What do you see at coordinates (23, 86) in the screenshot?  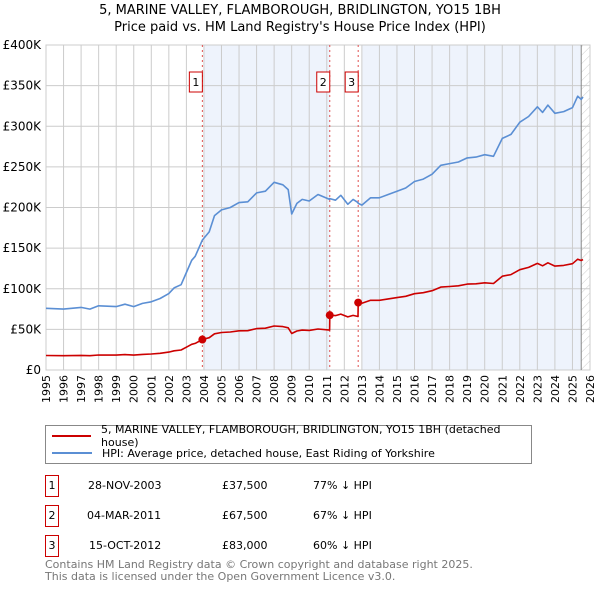 I see `y-tick-label: £350K` at bounding box center [23, 86].